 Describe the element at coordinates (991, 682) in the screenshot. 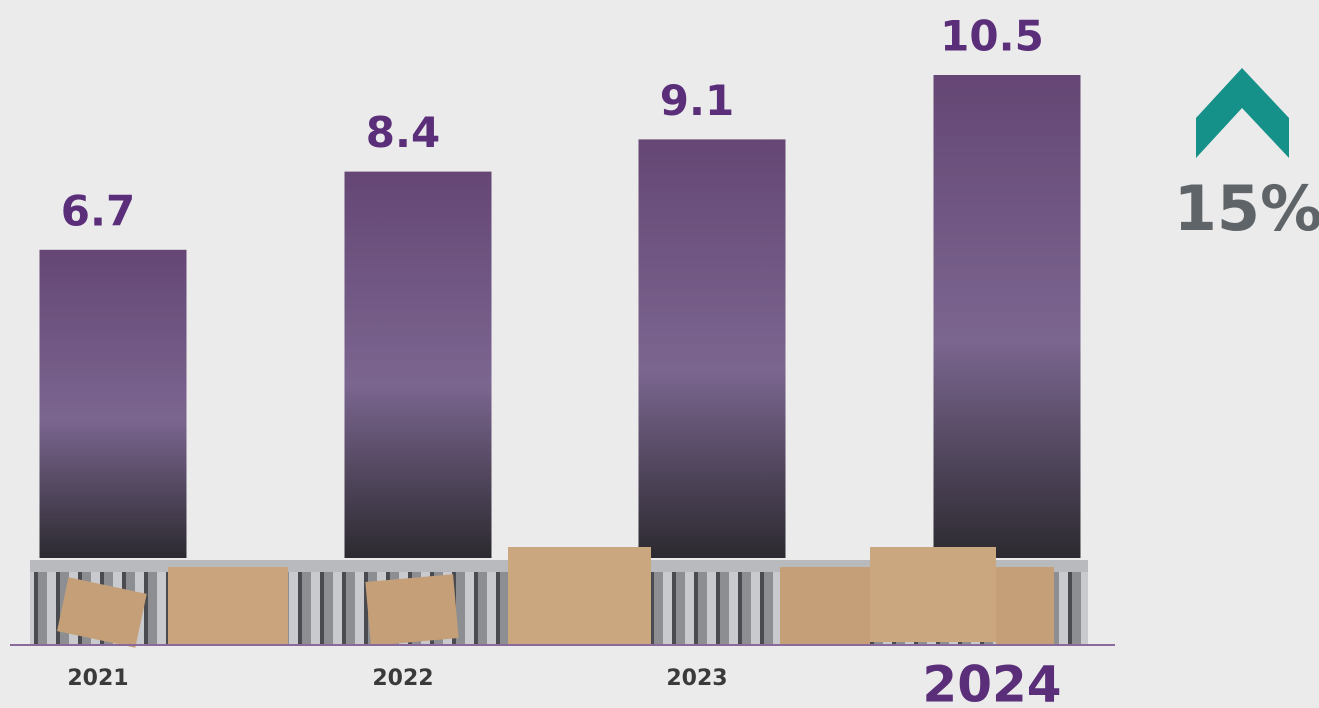

I see `x-tick-label: 2024` at that location.